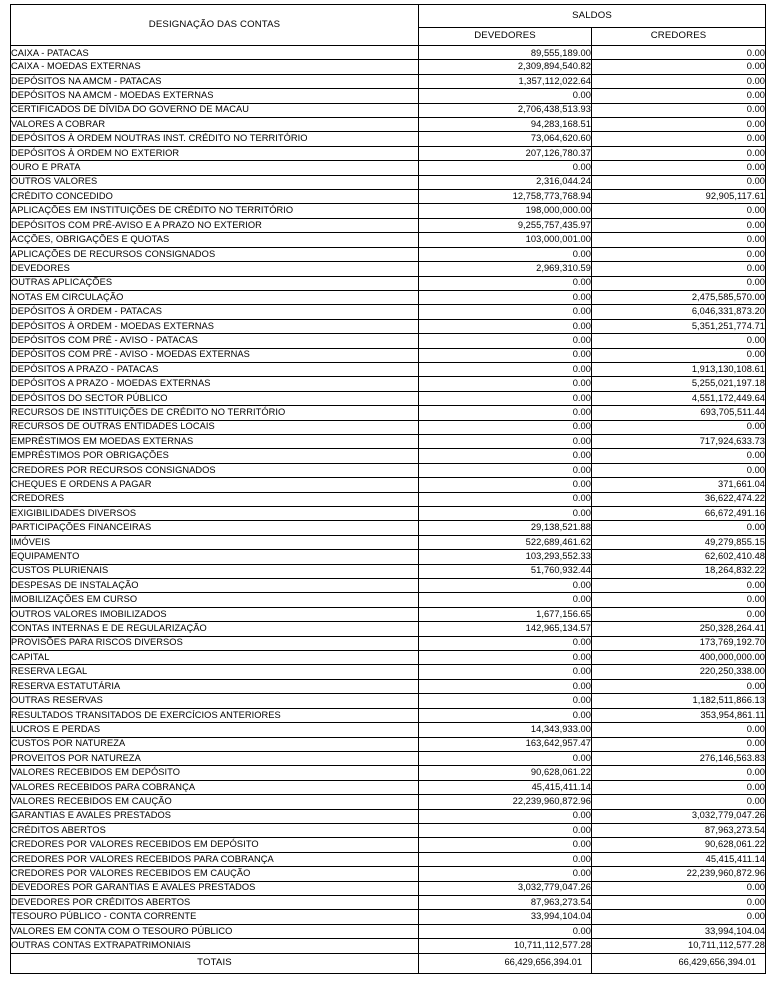 This screenshot has width=775, height=981. Describe the element at coordinates (214, 283) in the screenshot. I see `account-name-cell: OUTRAS APLICAÇÕES` at that location.